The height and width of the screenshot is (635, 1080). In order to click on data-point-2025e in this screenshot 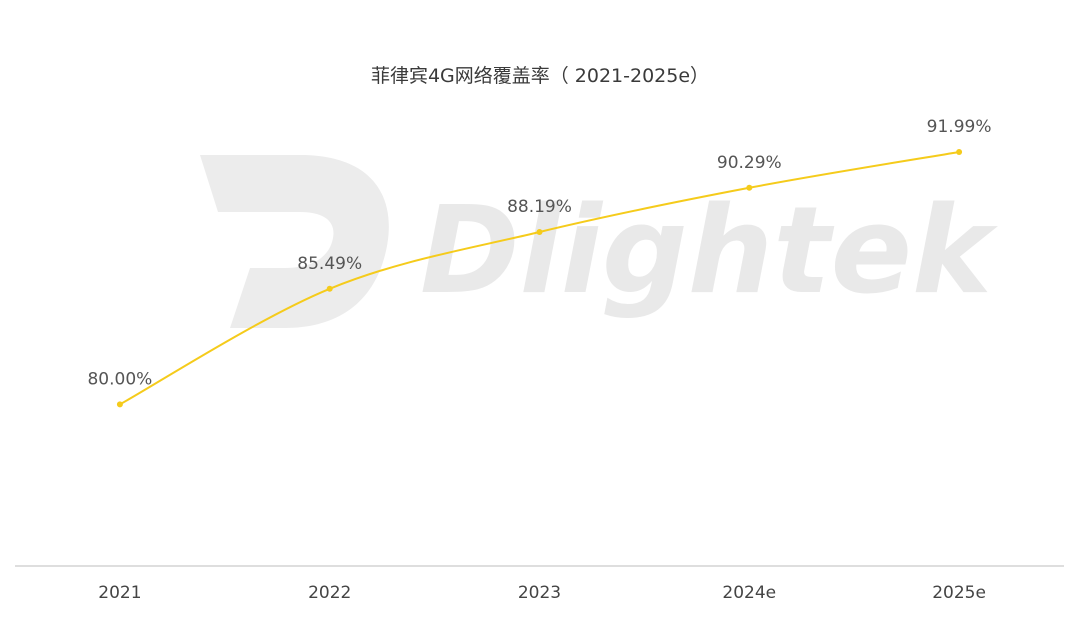, I will do `click(959, 151)`.